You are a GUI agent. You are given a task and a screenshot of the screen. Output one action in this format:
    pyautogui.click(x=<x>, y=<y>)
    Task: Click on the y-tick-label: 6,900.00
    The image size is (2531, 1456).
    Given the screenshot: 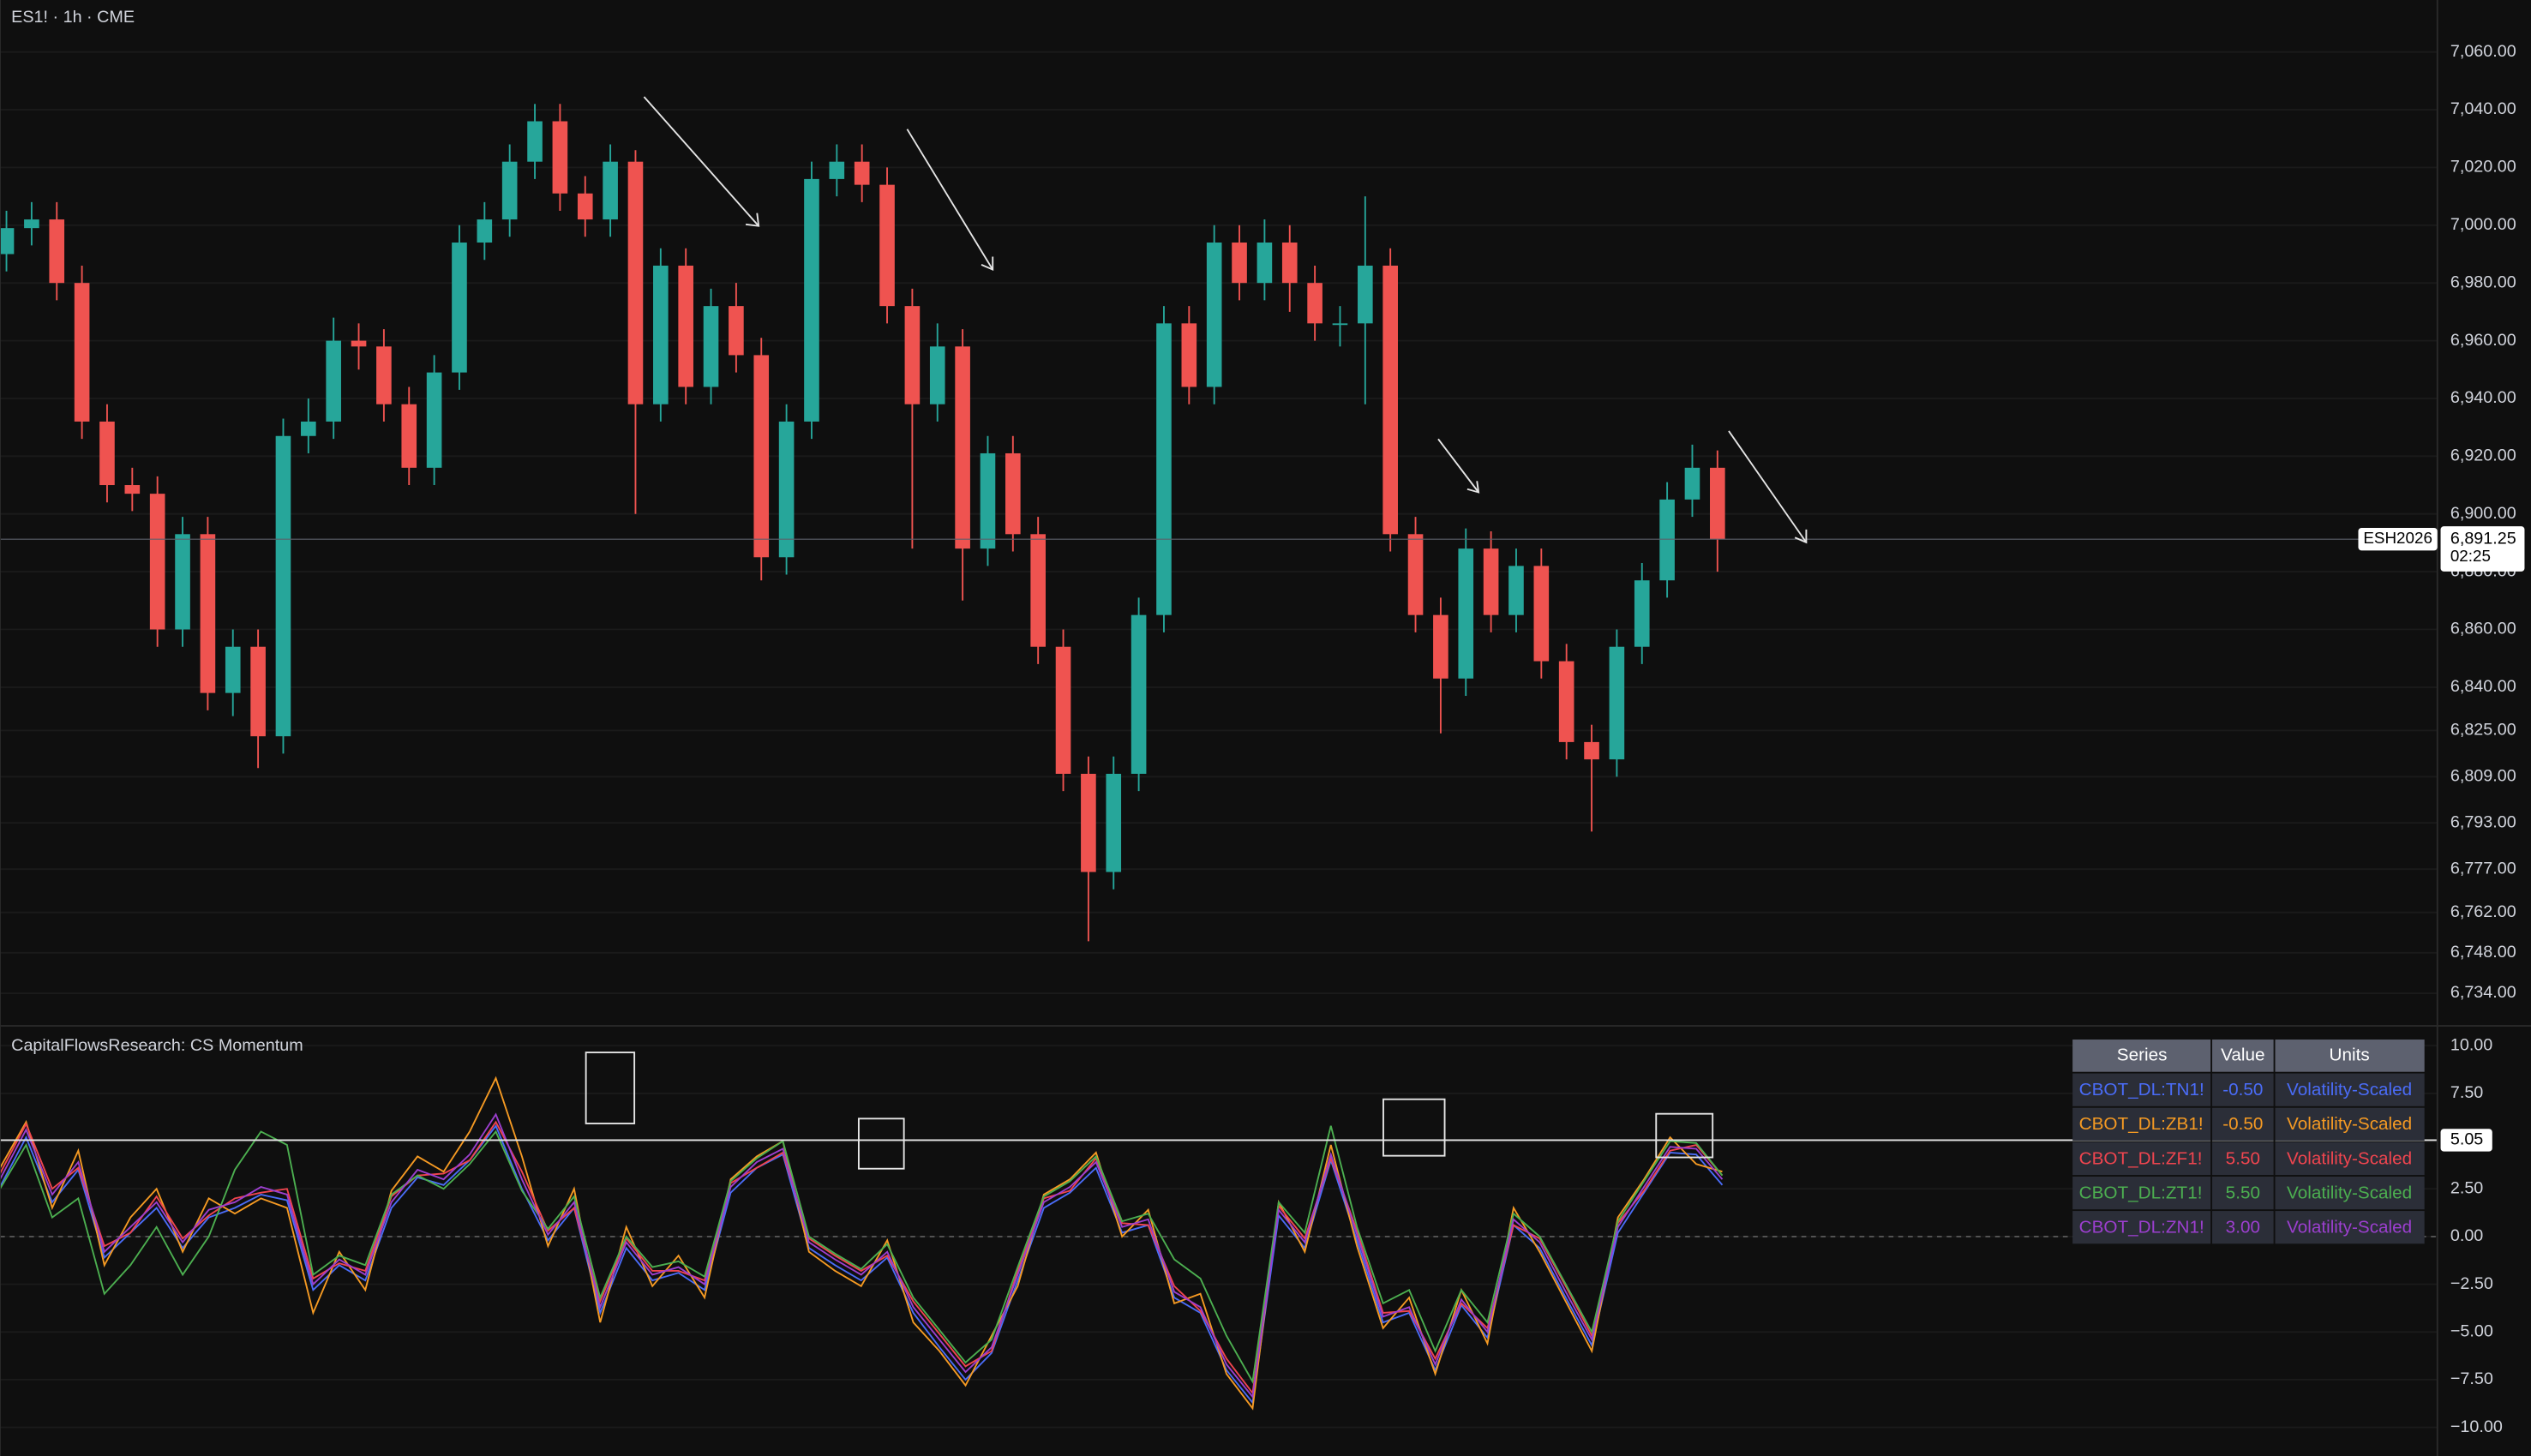 What is the action you would take?
    pyautogui.click(x=2483, y=513)
    